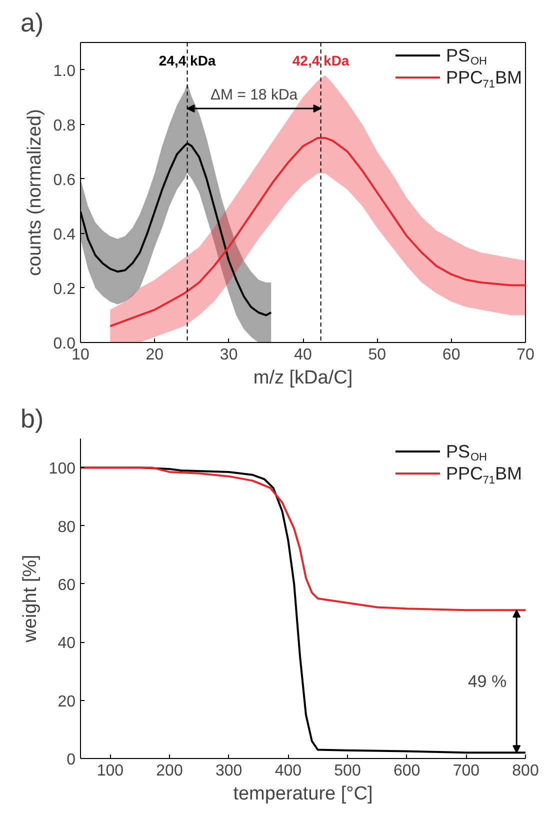 The width and height of the screenshot is (546, 835). Describe the element at coordinates (303, 539) in the screenshot. I see `line-series` at that location.